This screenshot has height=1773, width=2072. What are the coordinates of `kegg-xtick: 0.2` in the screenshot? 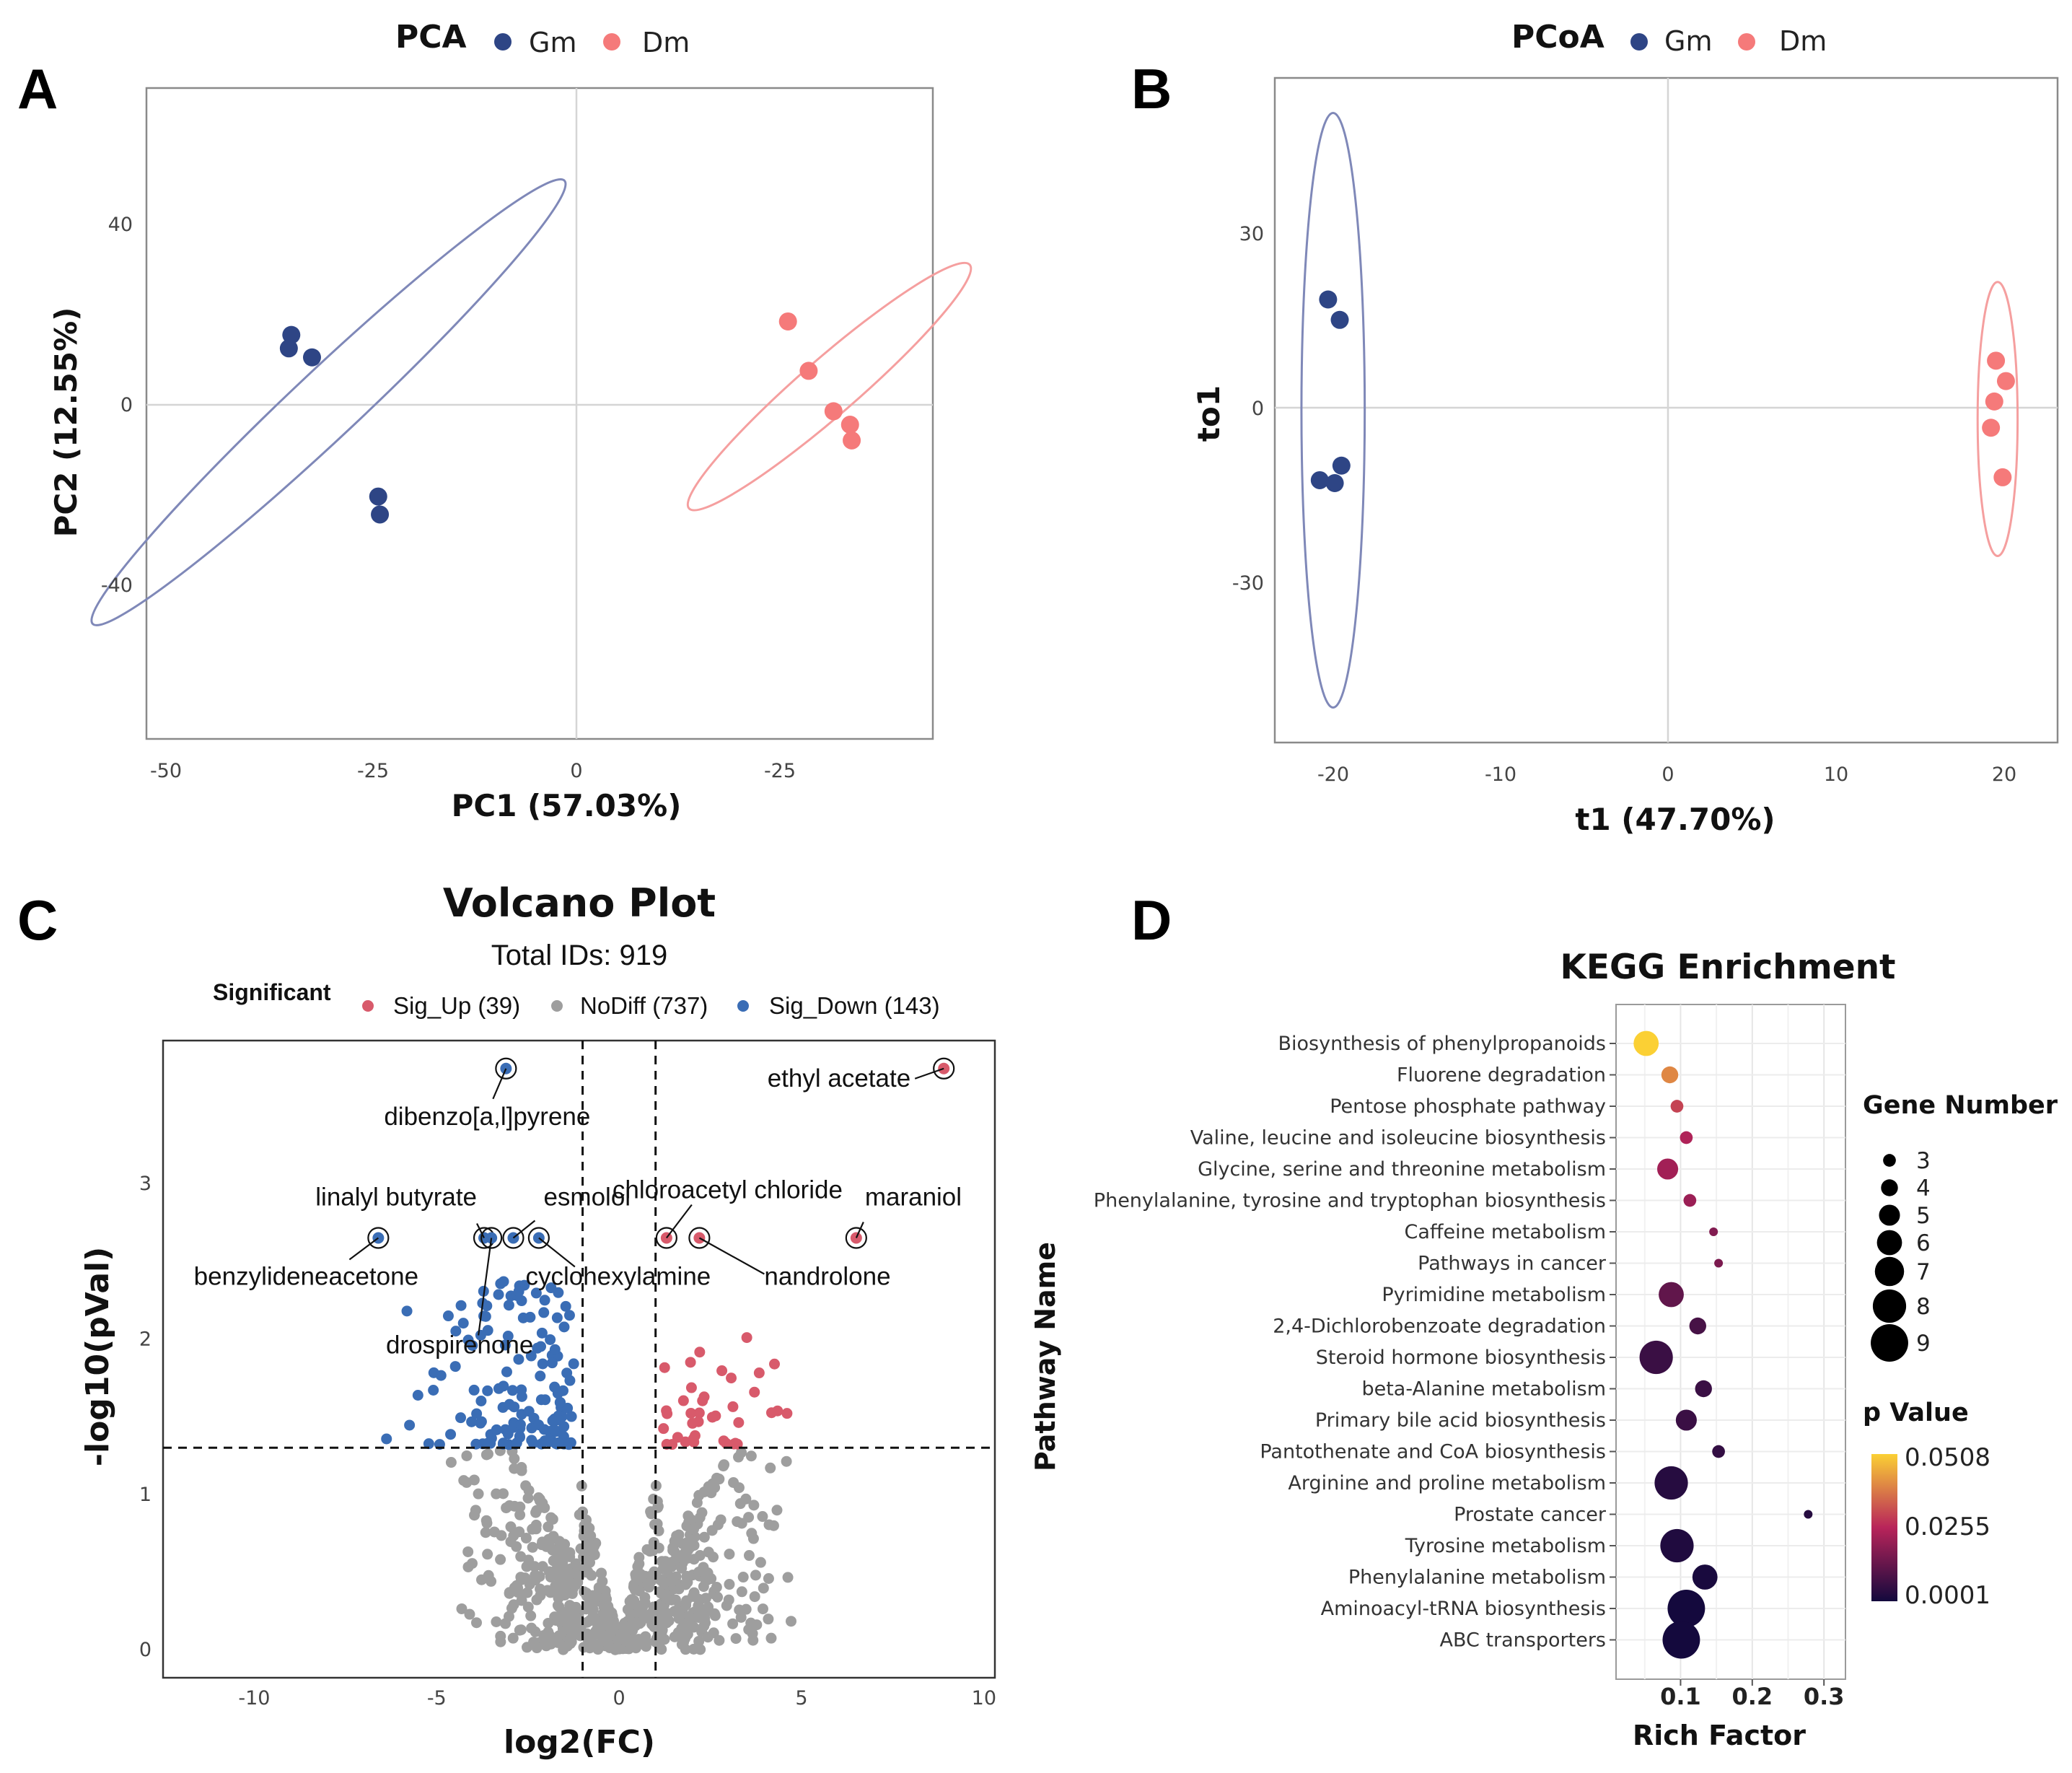 It's located at (1752, 1696).